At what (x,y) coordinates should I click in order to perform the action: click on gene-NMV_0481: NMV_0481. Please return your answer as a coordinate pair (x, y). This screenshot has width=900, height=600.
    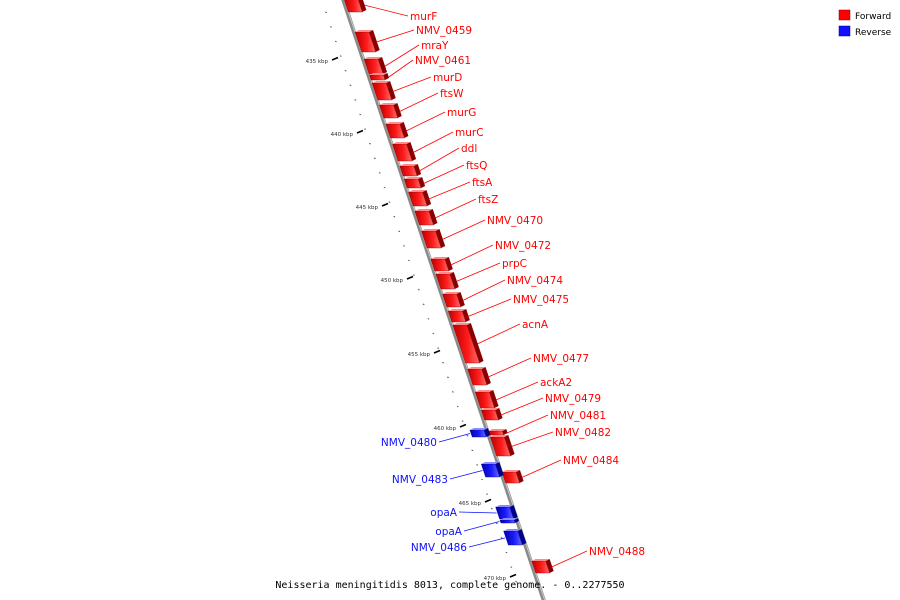
    Looking at the image, I should click on (546, 423).